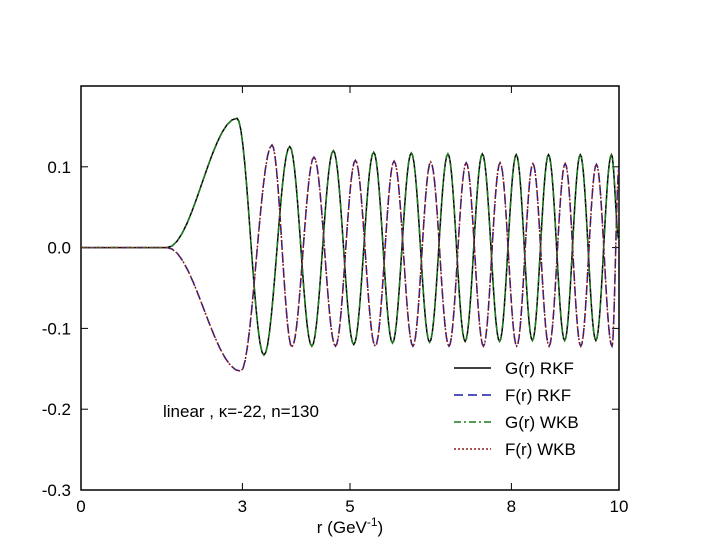 The width and height of the screenshot is (718, 554). Describe the element at coordinates (538, 395) in the screenshot. I see `legend-label: F(r) RKF` at that location.